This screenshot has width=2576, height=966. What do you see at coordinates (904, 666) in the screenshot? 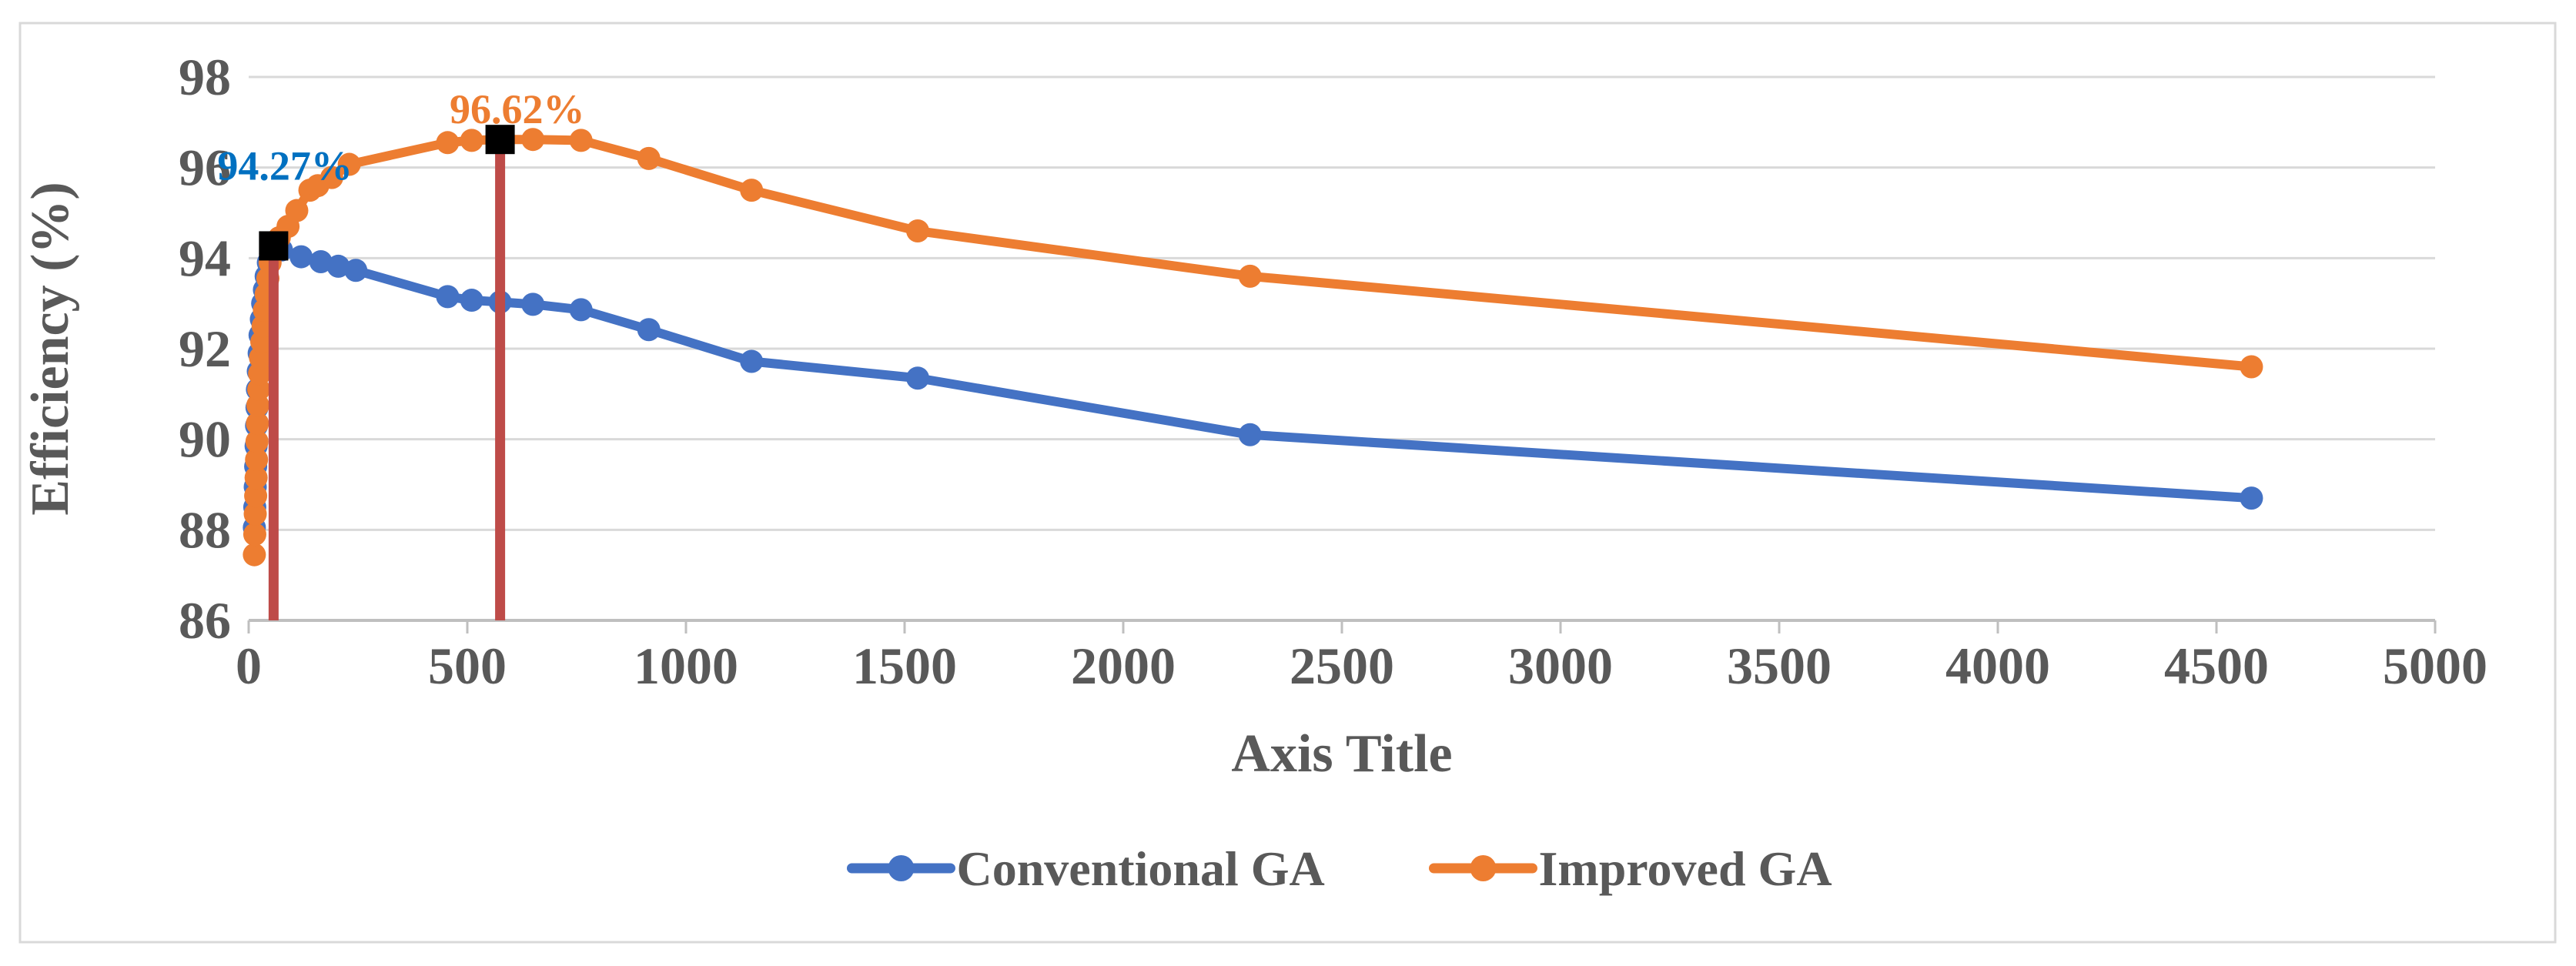
I see `x-tick-label: 1500` at bounding box center [904, 666].